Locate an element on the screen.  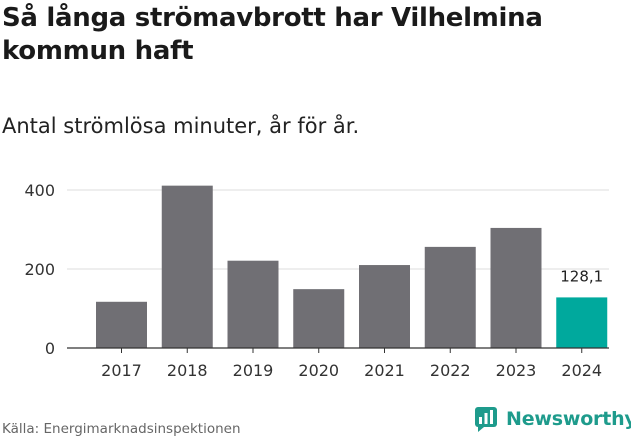
brand-name: Newsworthy is located at coordinates (568, 419).